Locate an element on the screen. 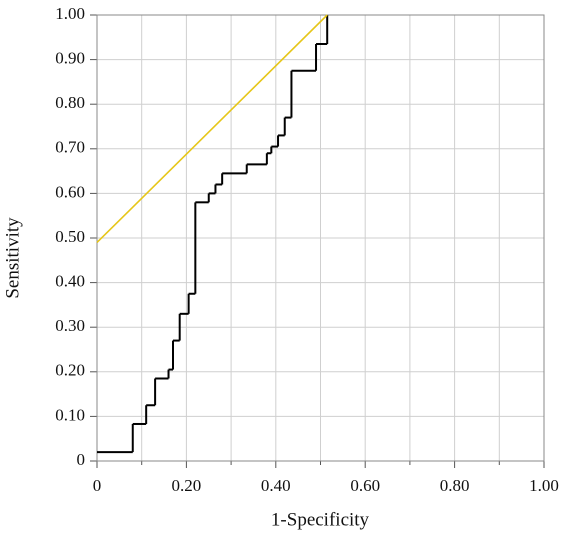 The width and height of the screenshot is (566, 539). x-tick-label: 0.80 is located at coordinates (455, 485).